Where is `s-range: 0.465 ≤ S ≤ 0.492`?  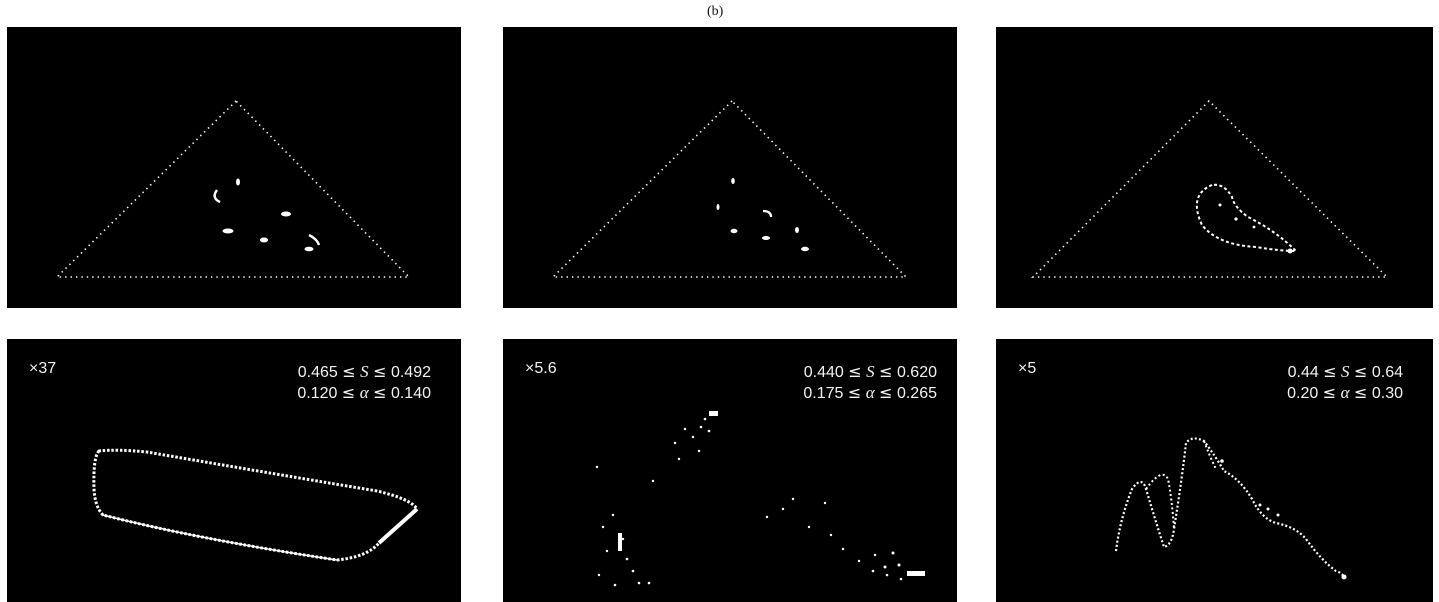 s-range: 0.465 ≤ S ≤ 0.492 is located at coordinates (364, 371).